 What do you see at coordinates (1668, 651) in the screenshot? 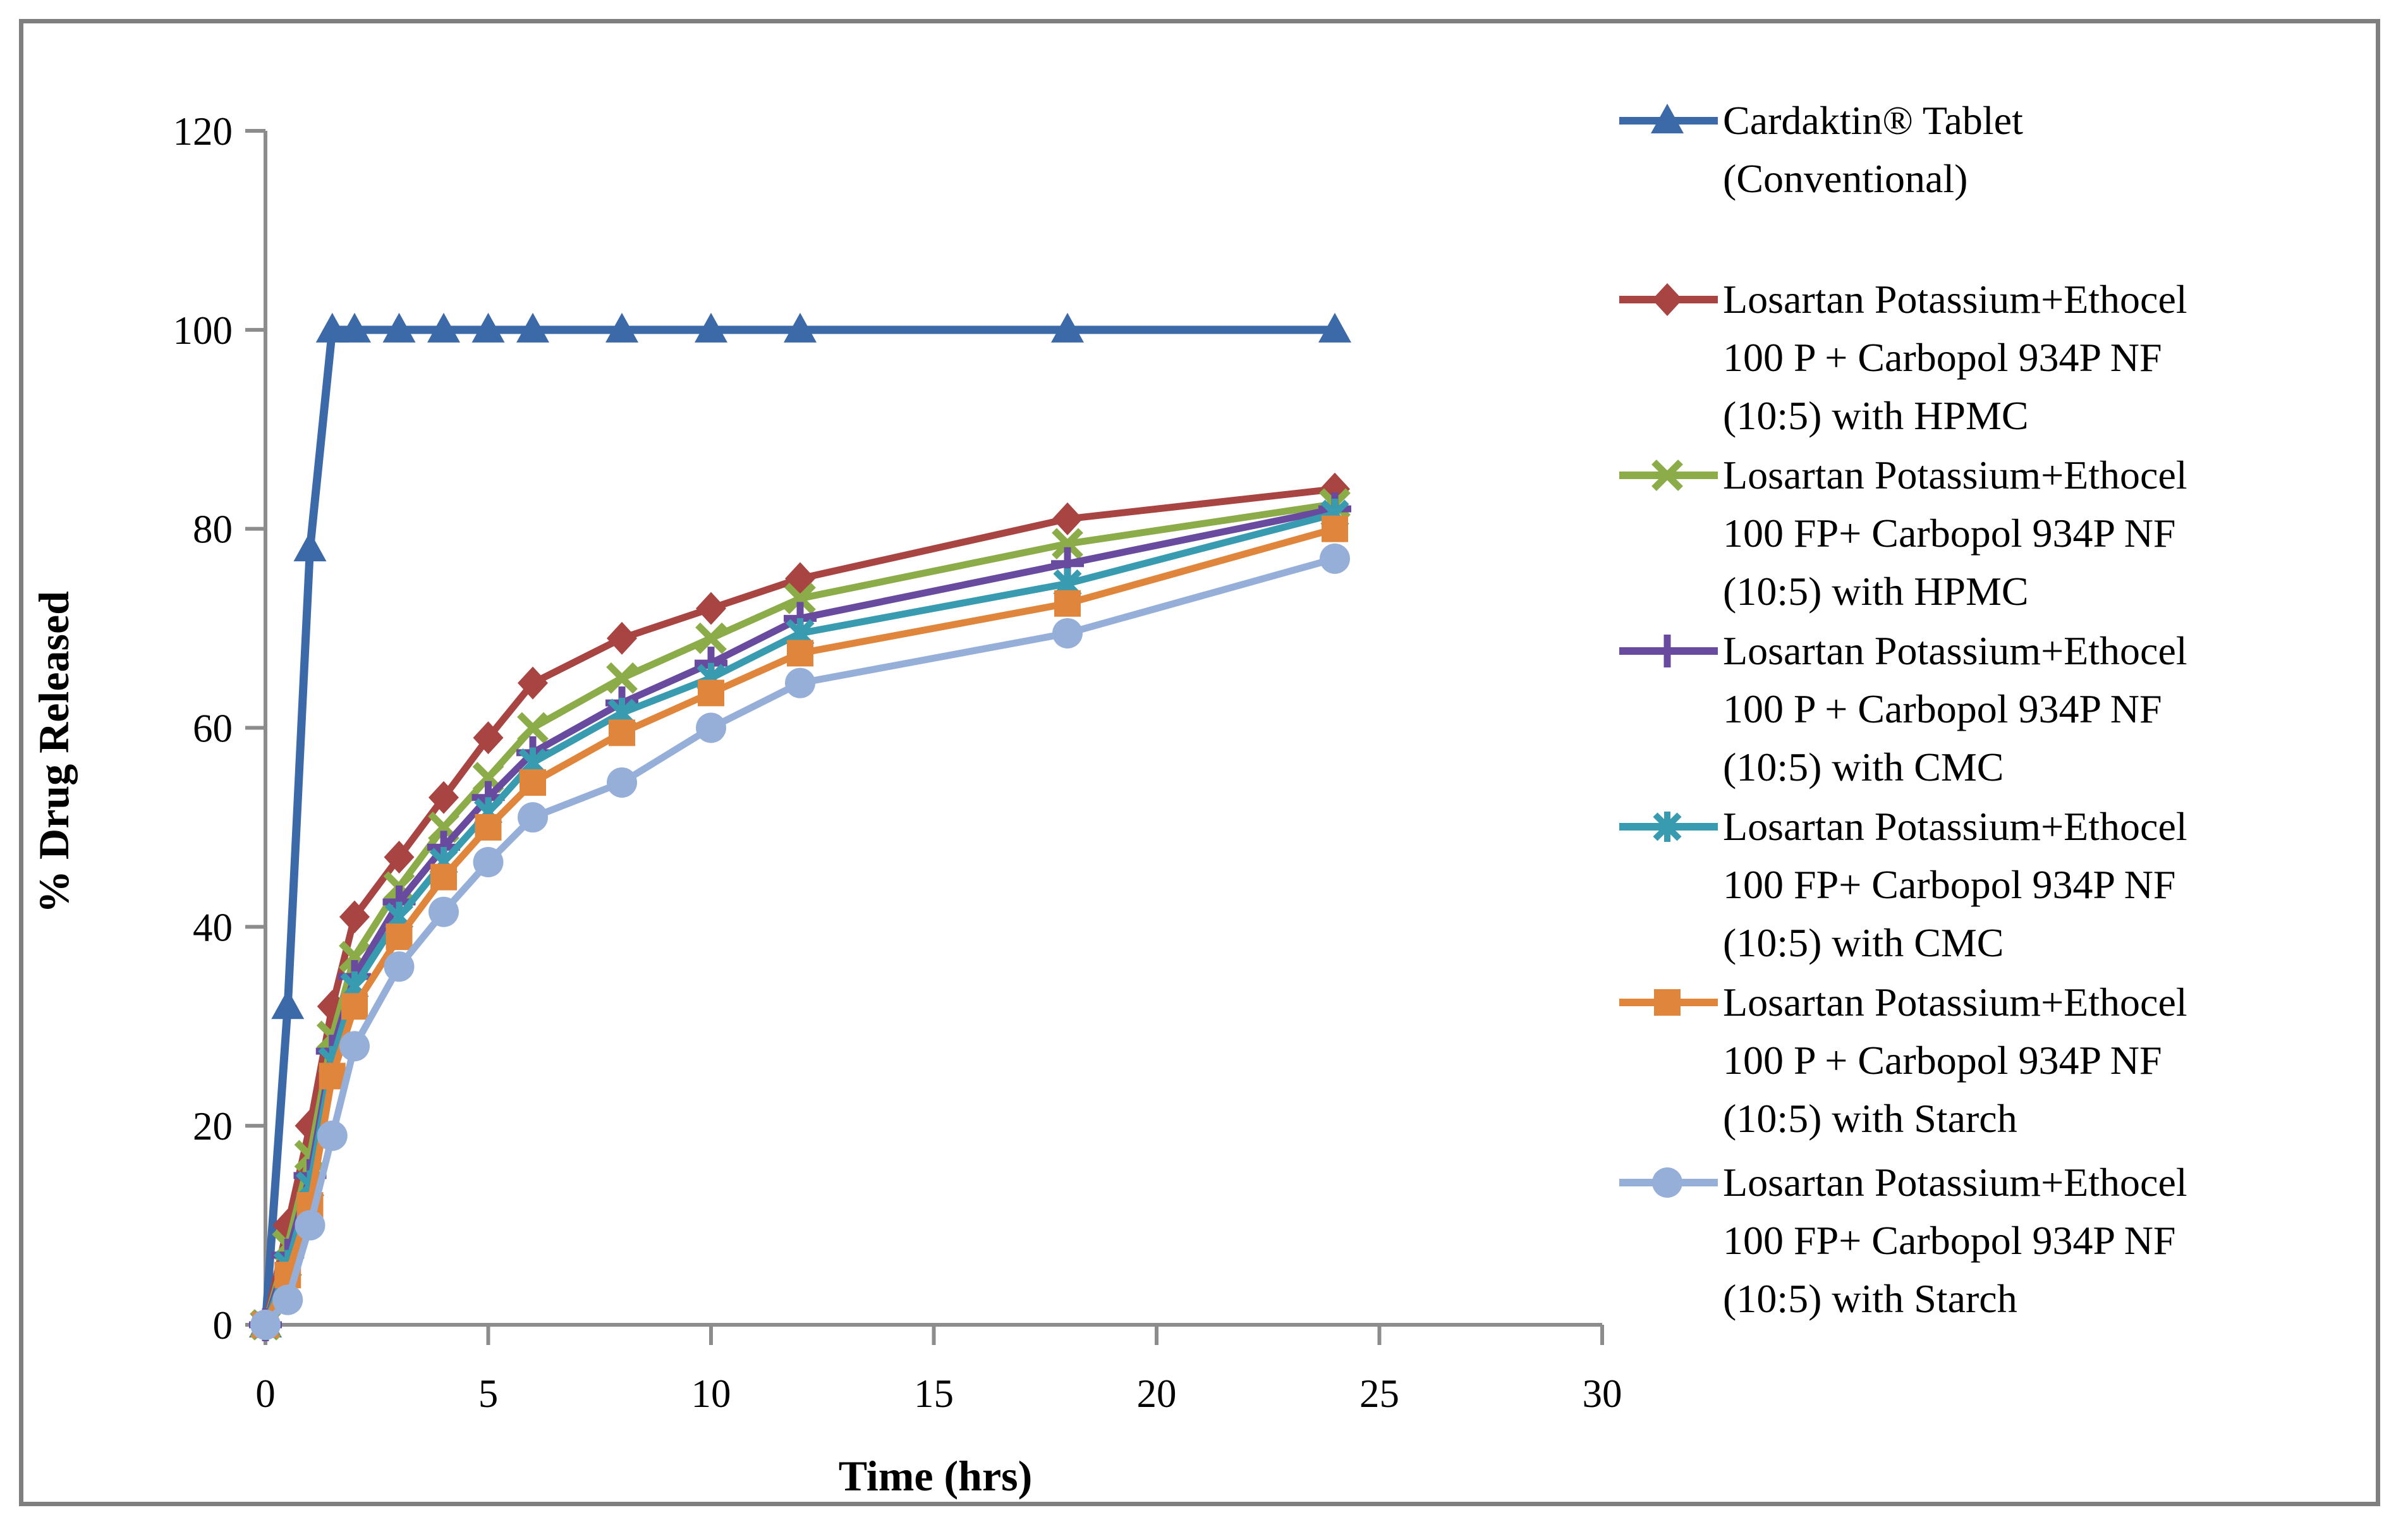
I see `legend-marker-icon-plus` at bounding box center [1668, 651].